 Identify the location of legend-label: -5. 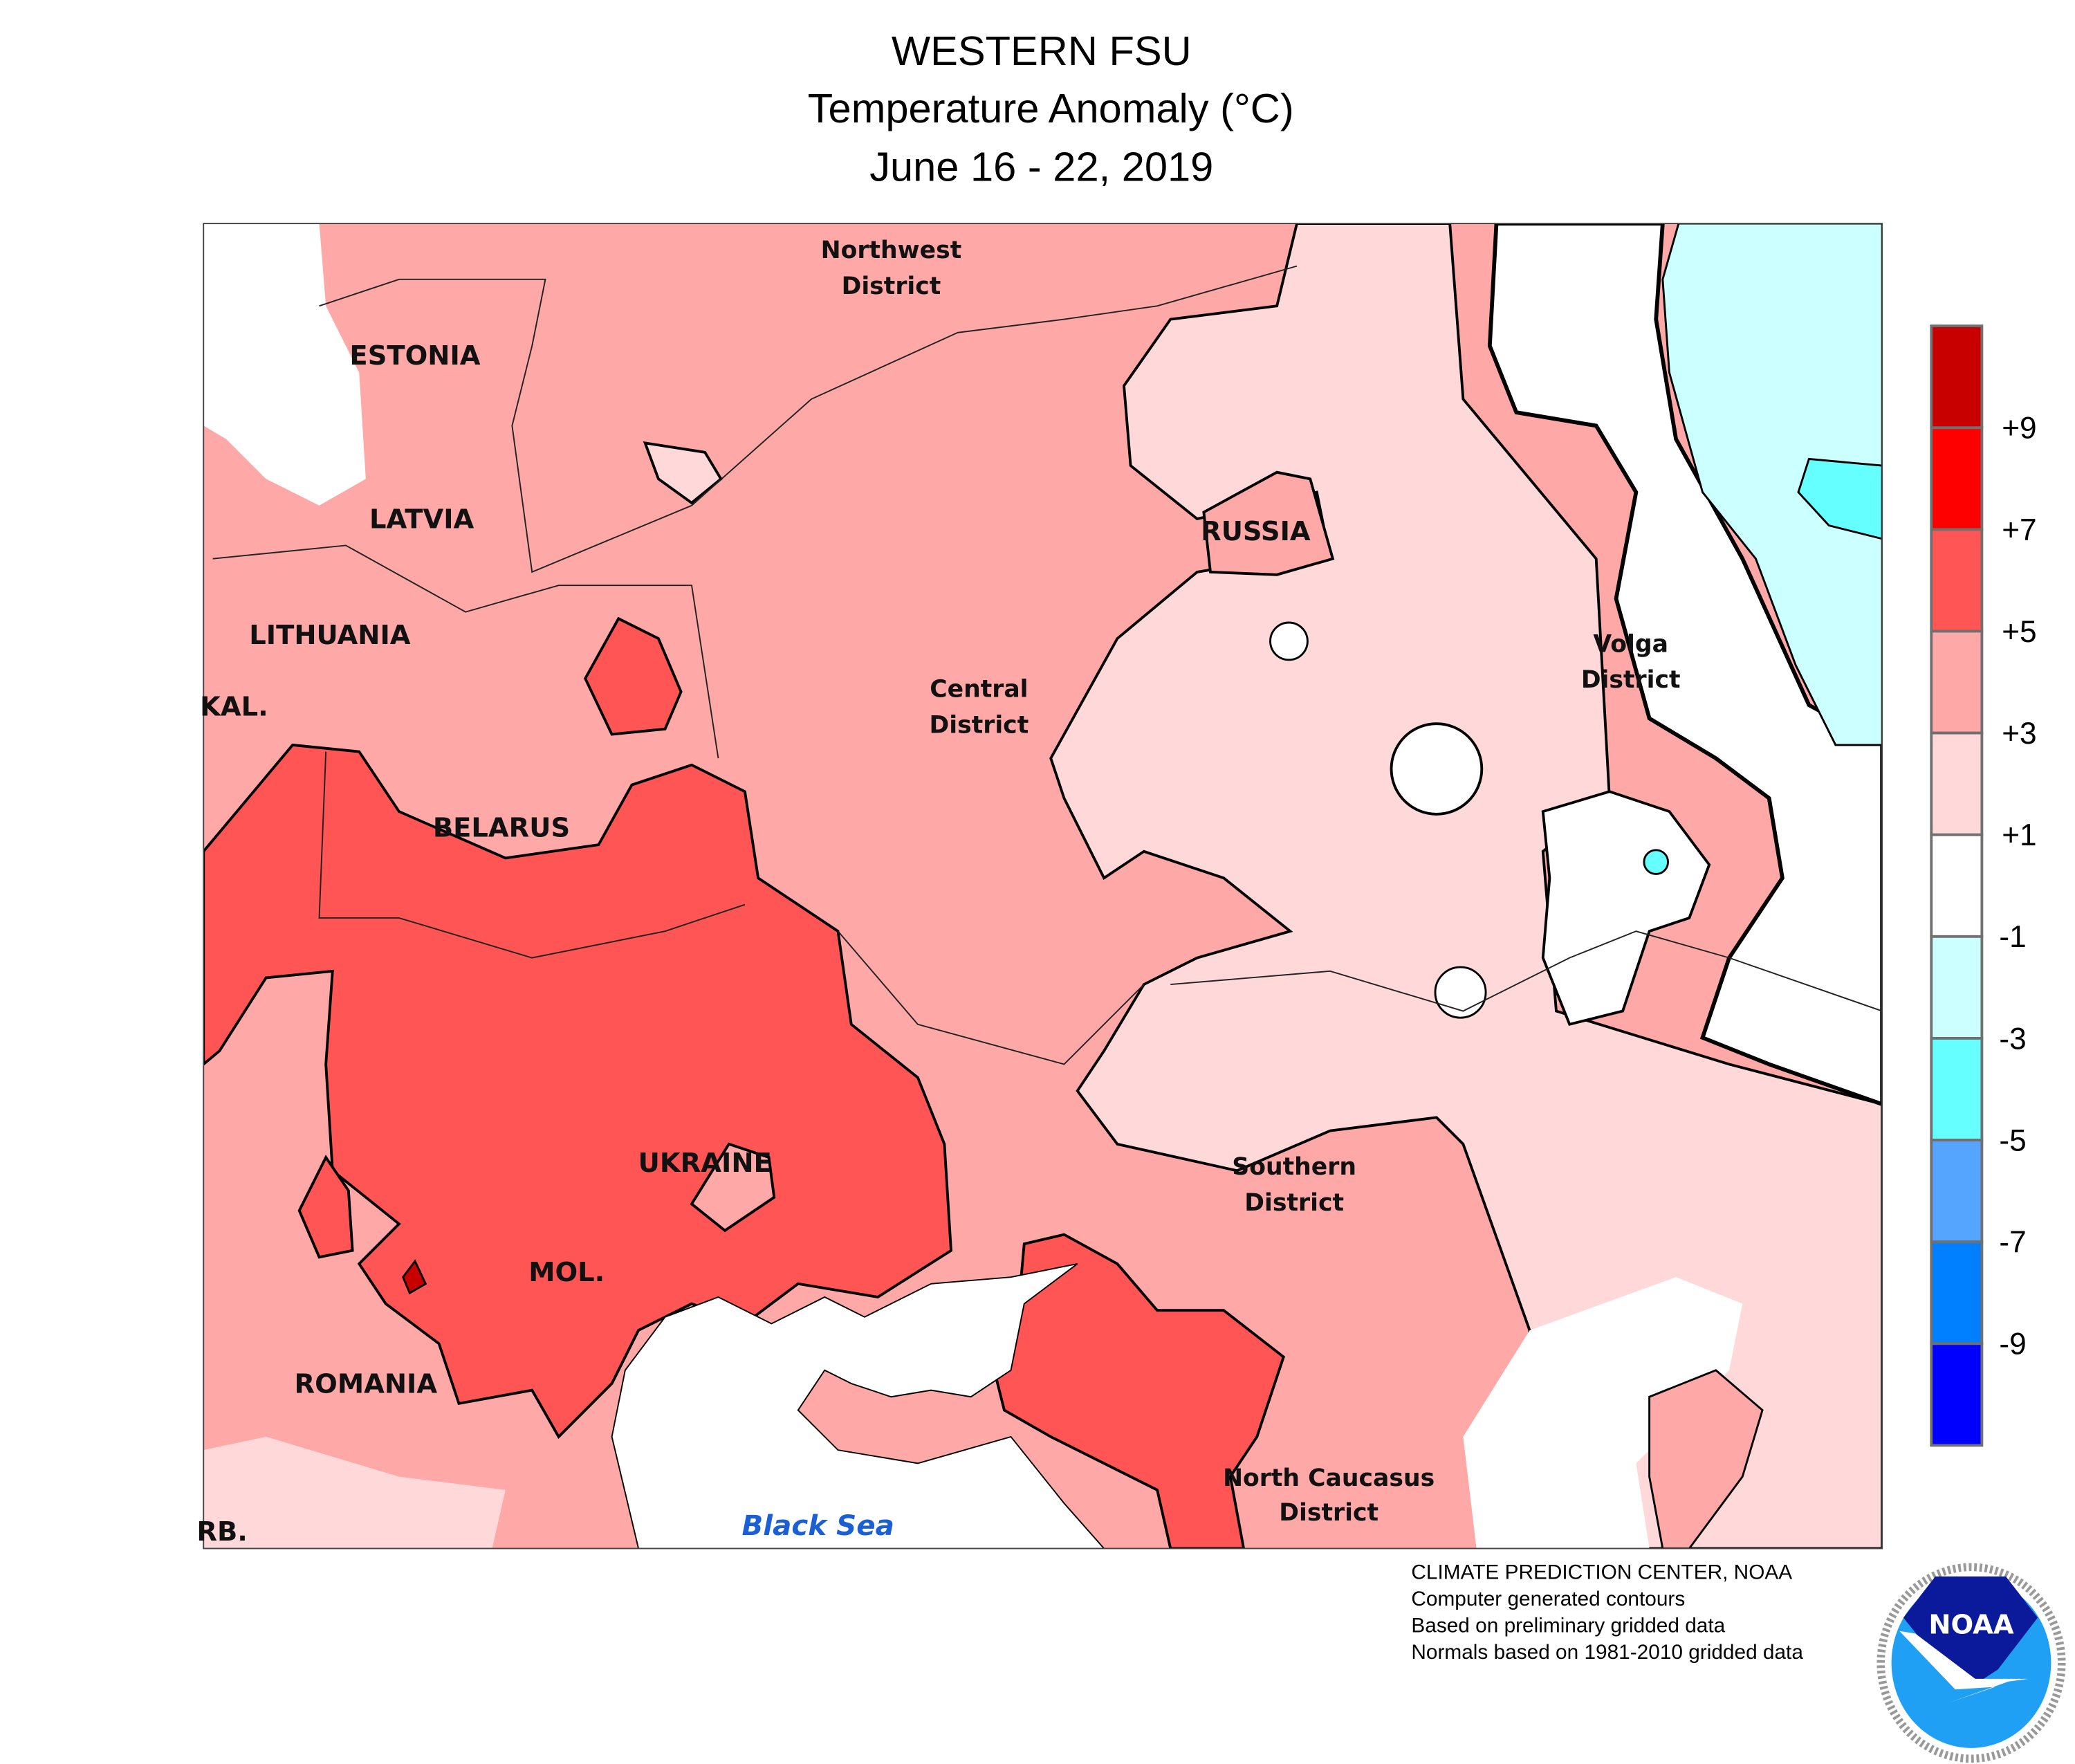
(2012, 1140).